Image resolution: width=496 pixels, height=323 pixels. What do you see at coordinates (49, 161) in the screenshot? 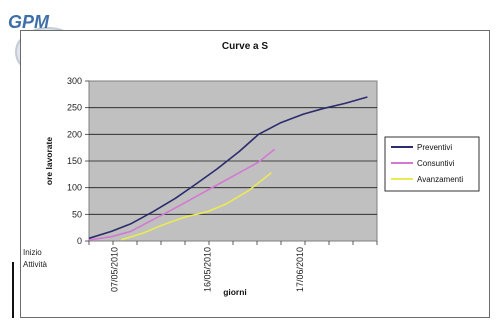
I see `y-axis-label: ore lavorate` at bounding box center [49, 161].